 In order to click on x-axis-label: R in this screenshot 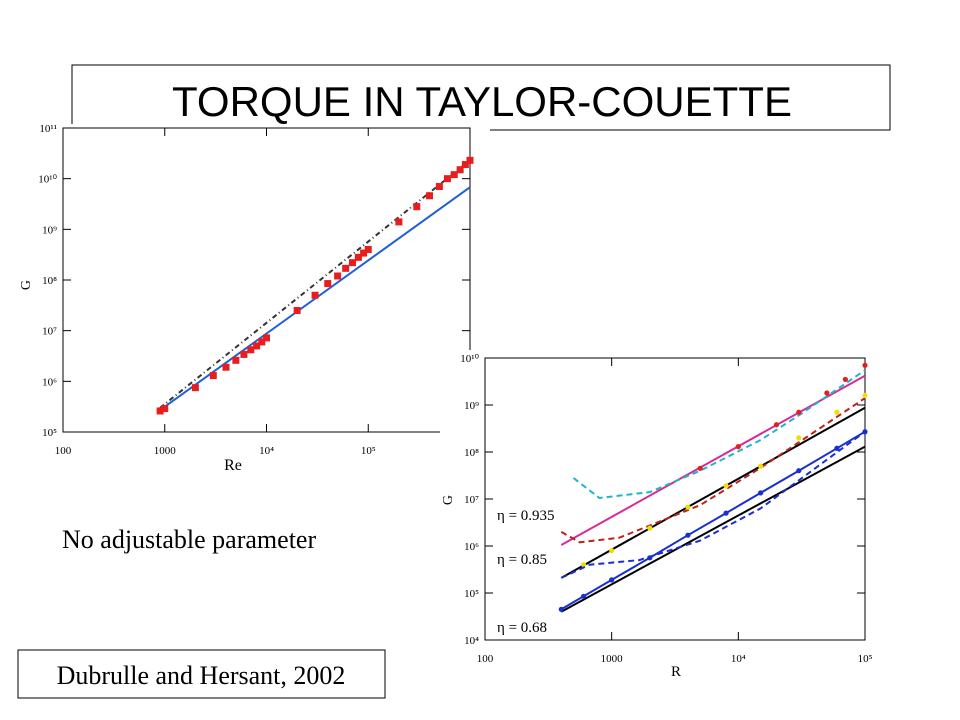, I will do `click(676, 672)`.